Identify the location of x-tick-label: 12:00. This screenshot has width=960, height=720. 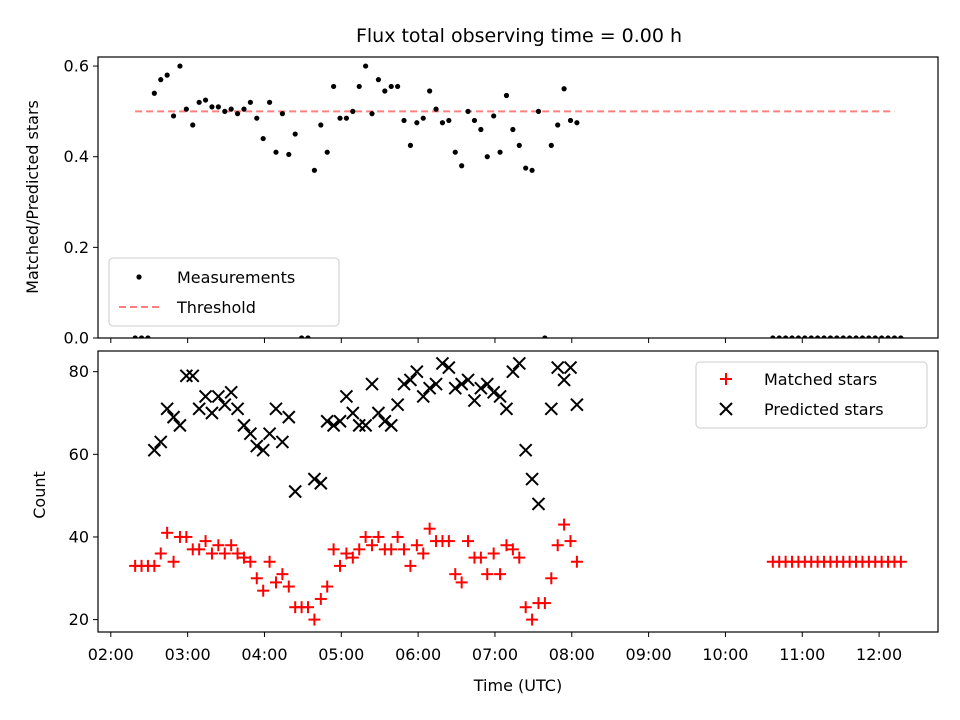
(879, 654).